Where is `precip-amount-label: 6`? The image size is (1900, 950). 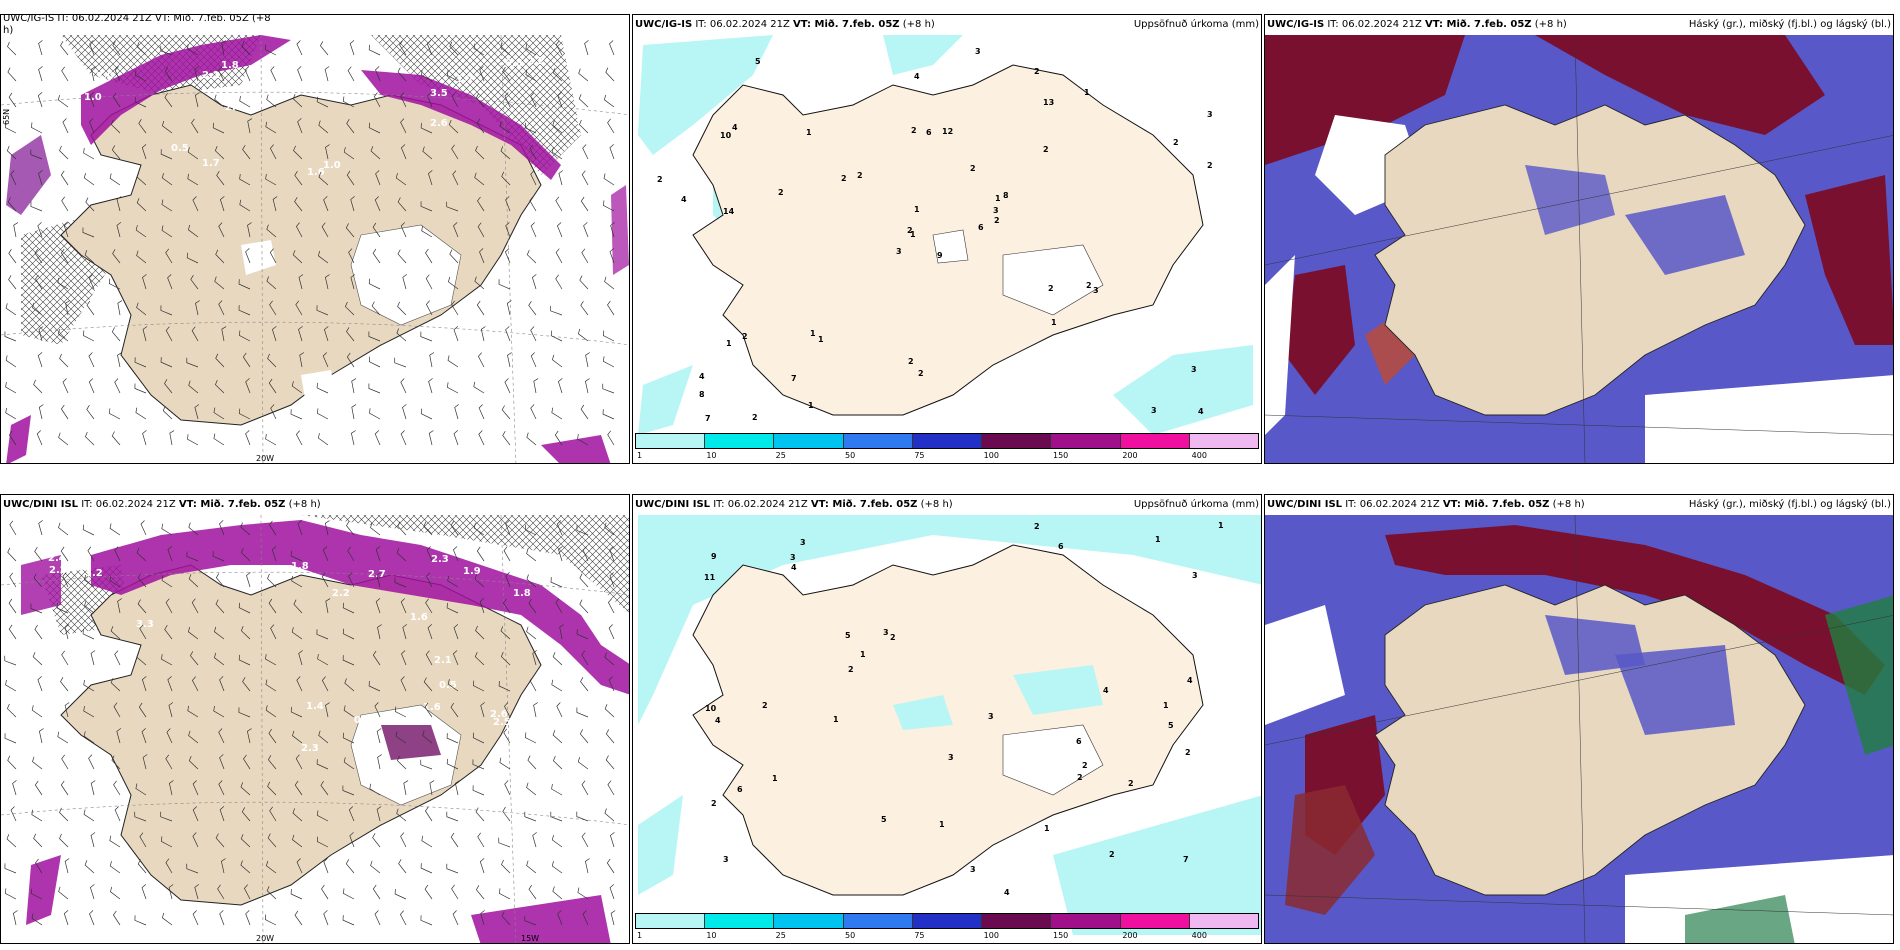 precip-amount-label: 6 is located at coordinates (981, 227).